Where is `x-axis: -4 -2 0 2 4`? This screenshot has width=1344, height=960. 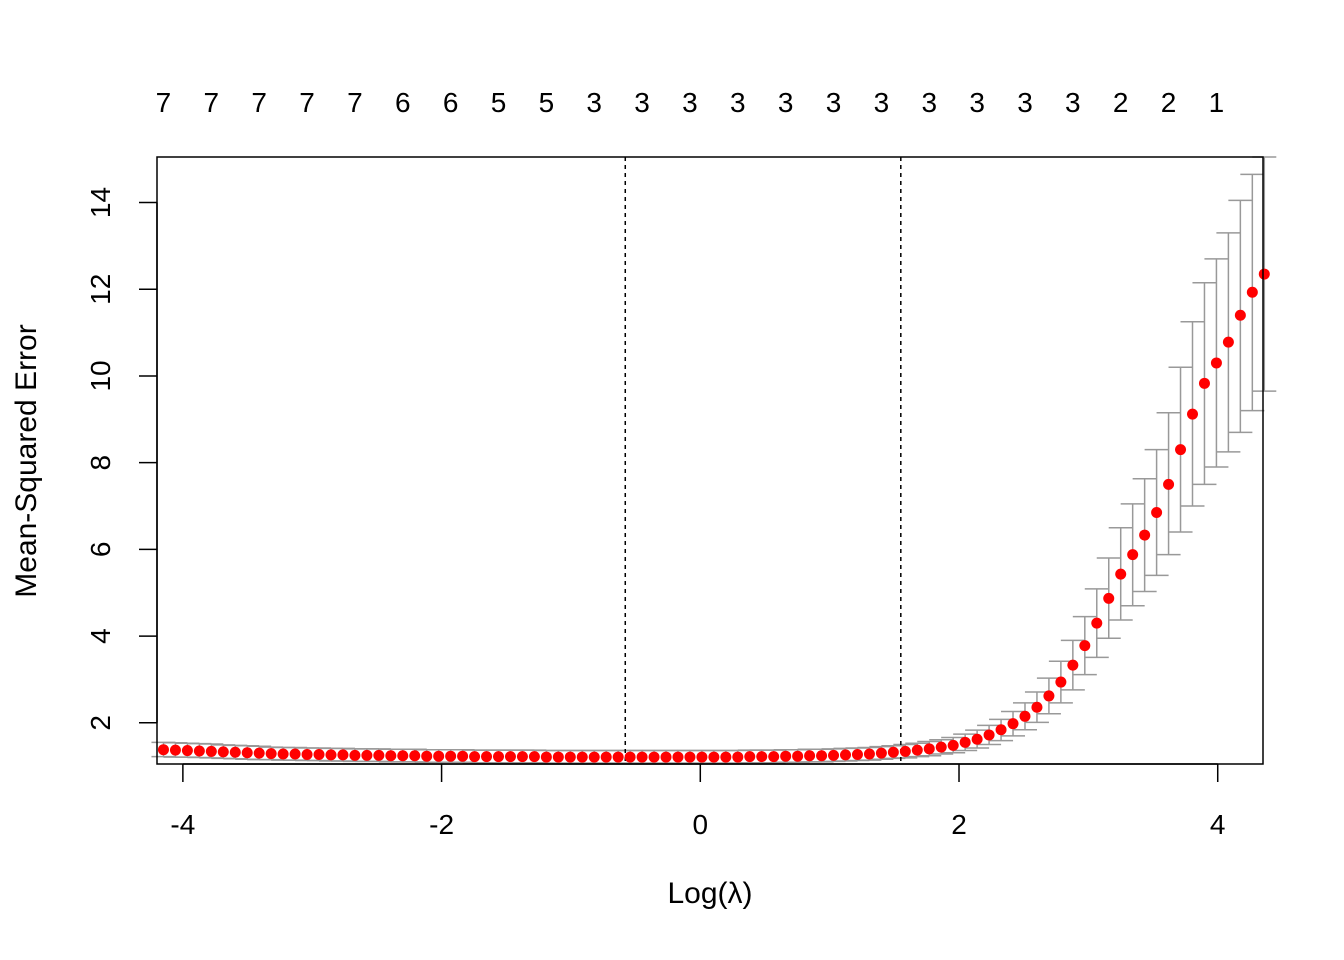
x-axis: -4 -2 0 2 4 is located at coordinates (698, 801).